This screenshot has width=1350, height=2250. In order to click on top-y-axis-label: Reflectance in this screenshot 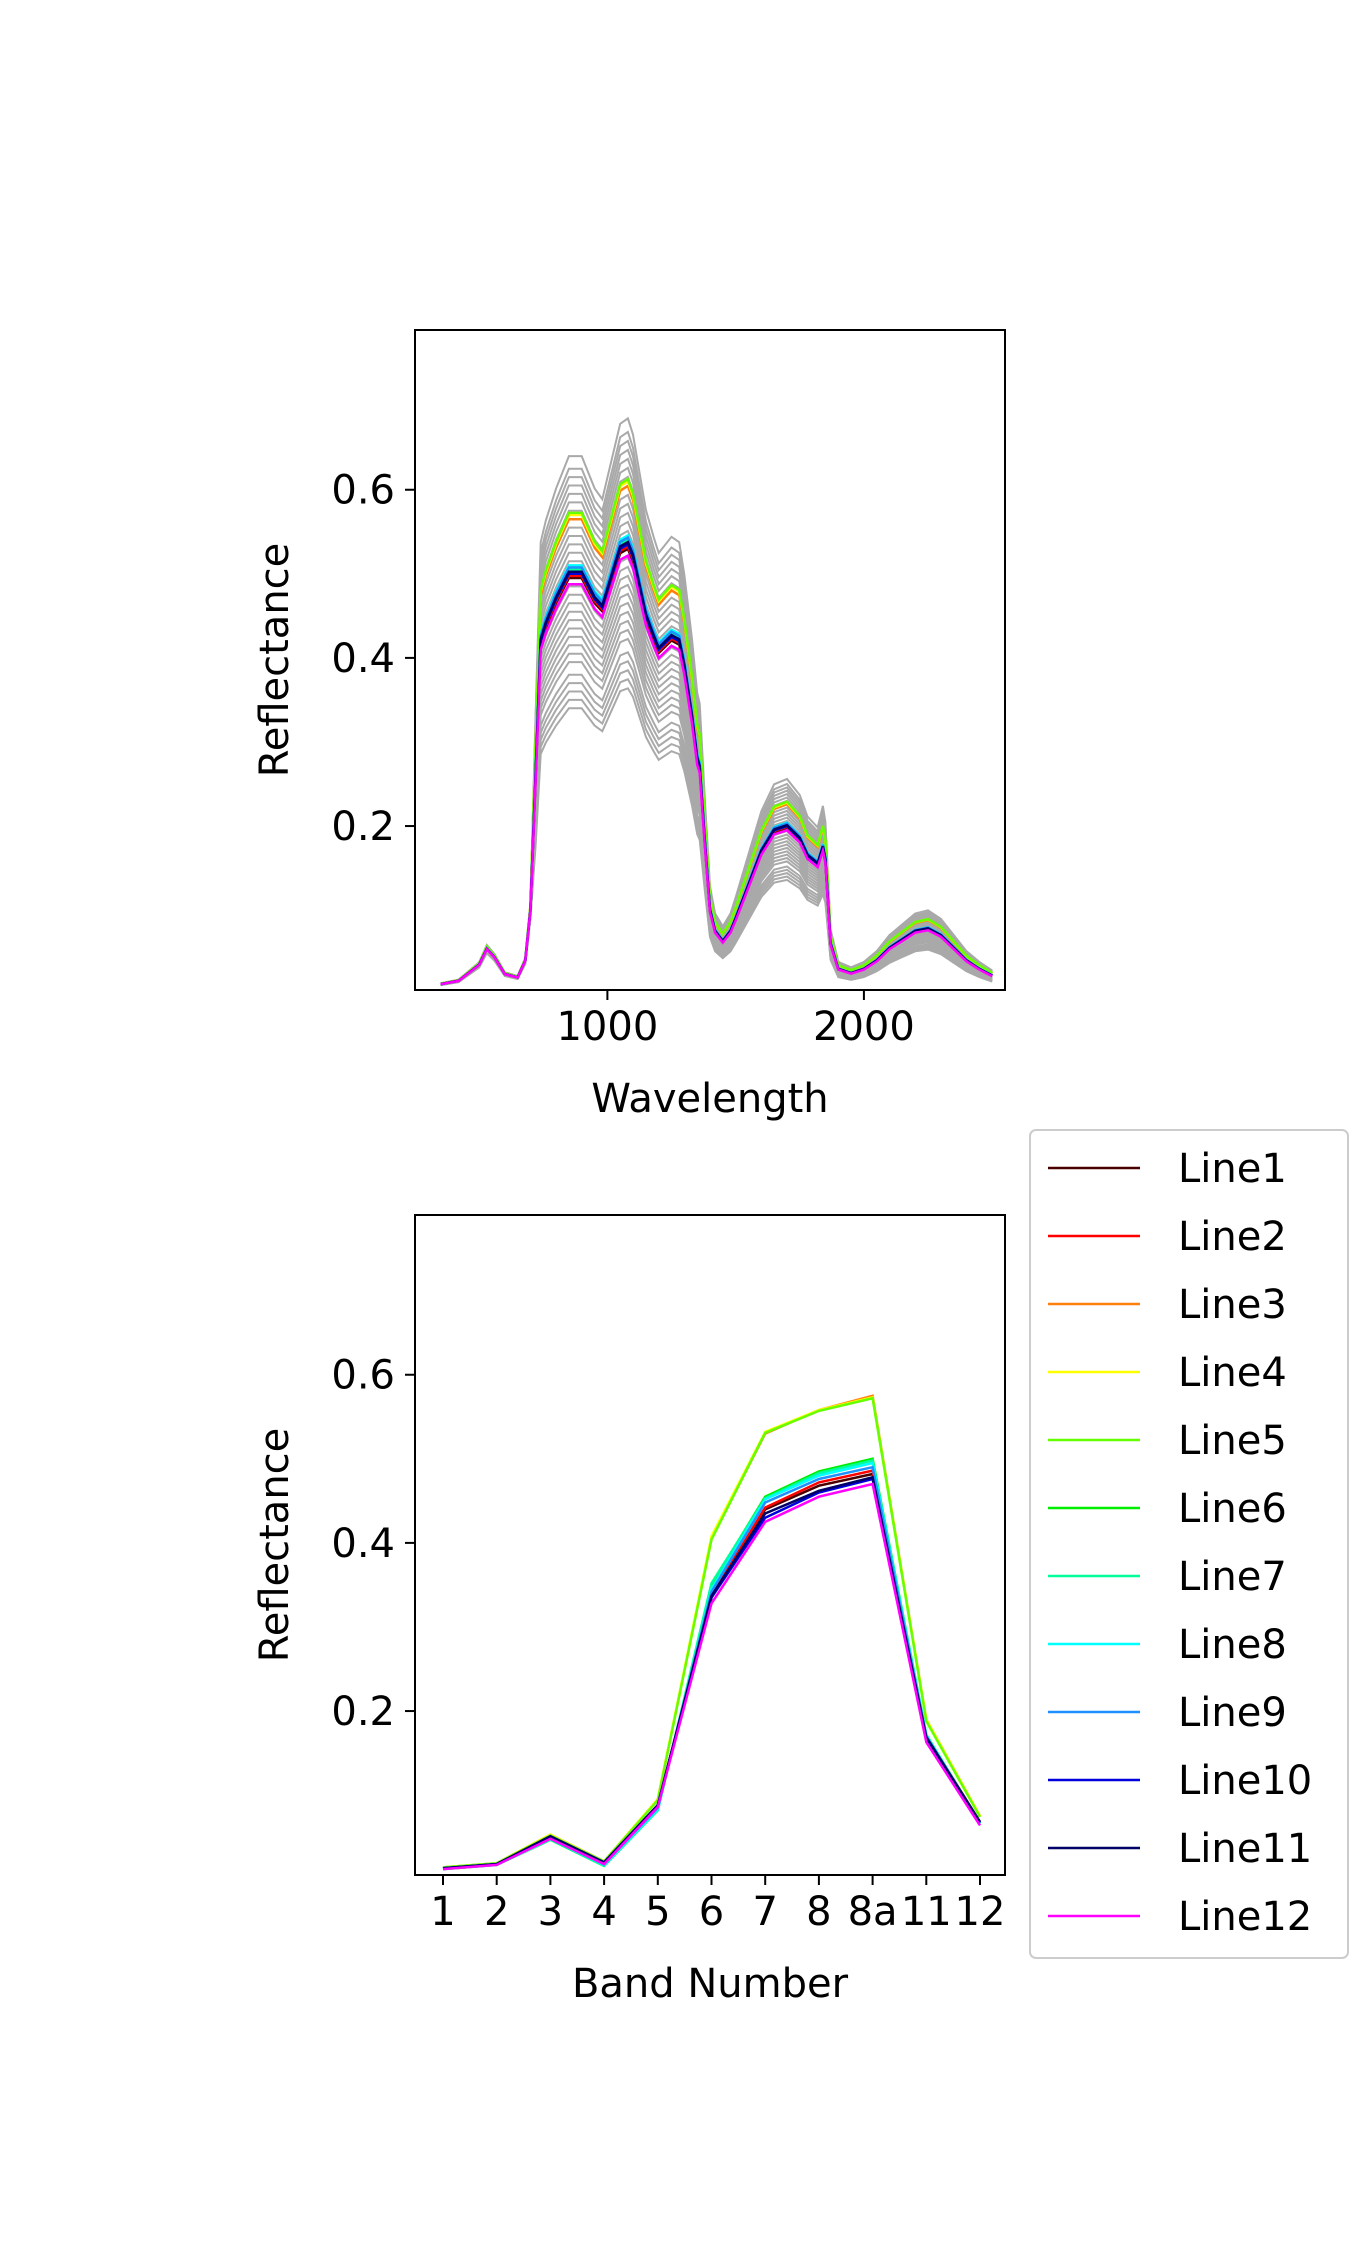, I will do `click(275, 660)`.